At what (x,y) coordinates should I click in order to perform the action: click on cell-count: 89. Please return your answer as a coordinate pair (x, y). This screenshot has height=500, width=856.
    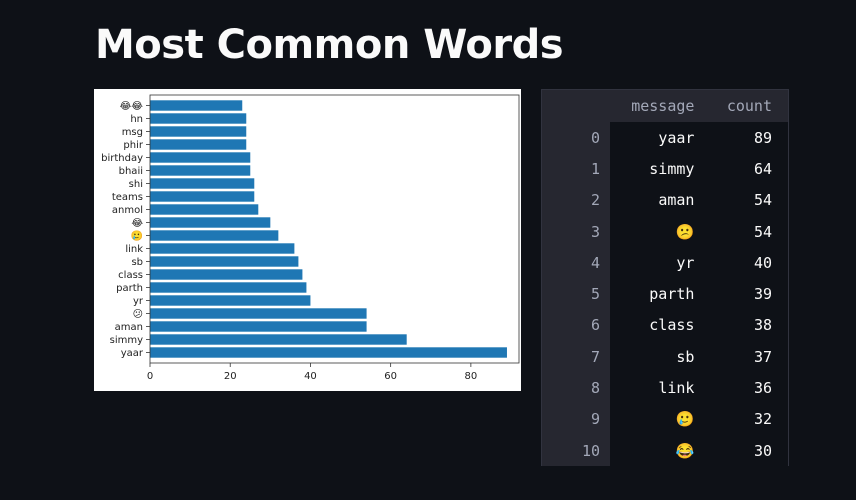
    Looking at the image, I should click on (749, 138).